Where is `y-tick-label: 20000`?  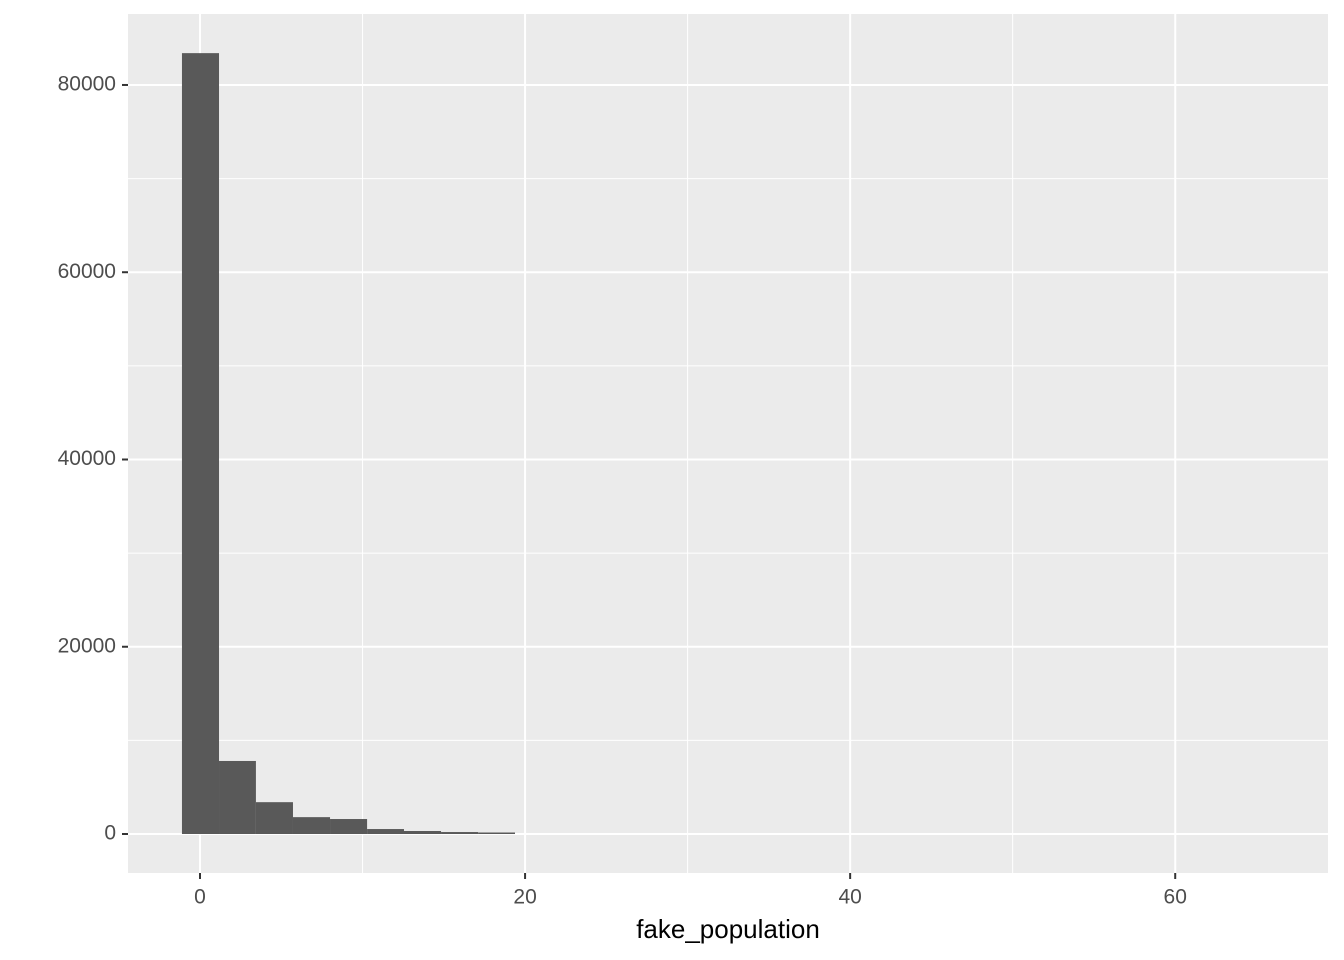 y-tick-label: 20000 is located at coordinates (87, 645).